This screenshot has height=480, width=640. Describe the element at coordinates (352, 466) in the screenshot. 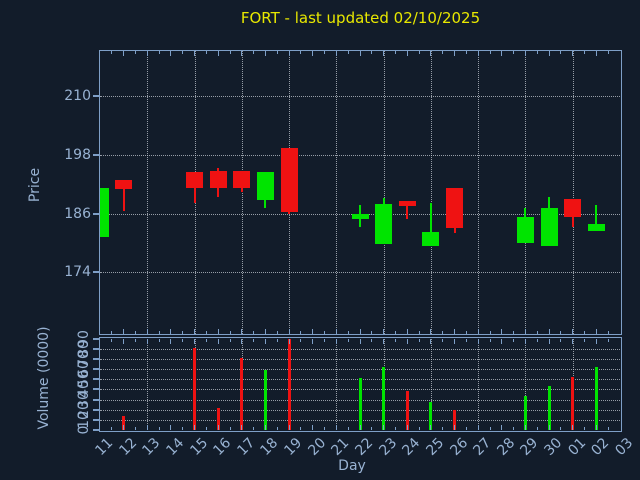

I see `x-axis-label: Day` at that location.